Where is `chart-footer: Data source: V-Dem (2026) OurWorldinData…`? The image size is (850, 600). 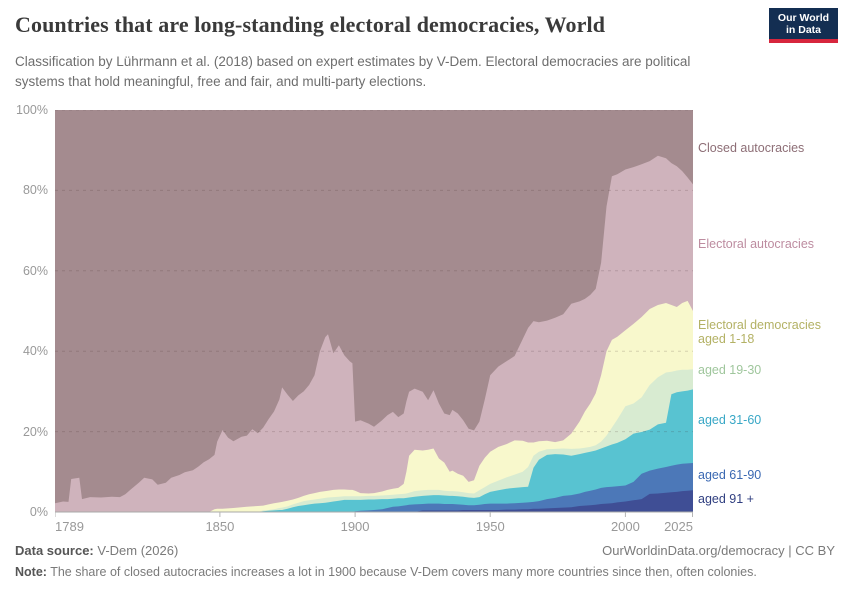 chart-footer: Data source: V-Dem (2026) OurWorldinData… is located at coordinates (425, 561).